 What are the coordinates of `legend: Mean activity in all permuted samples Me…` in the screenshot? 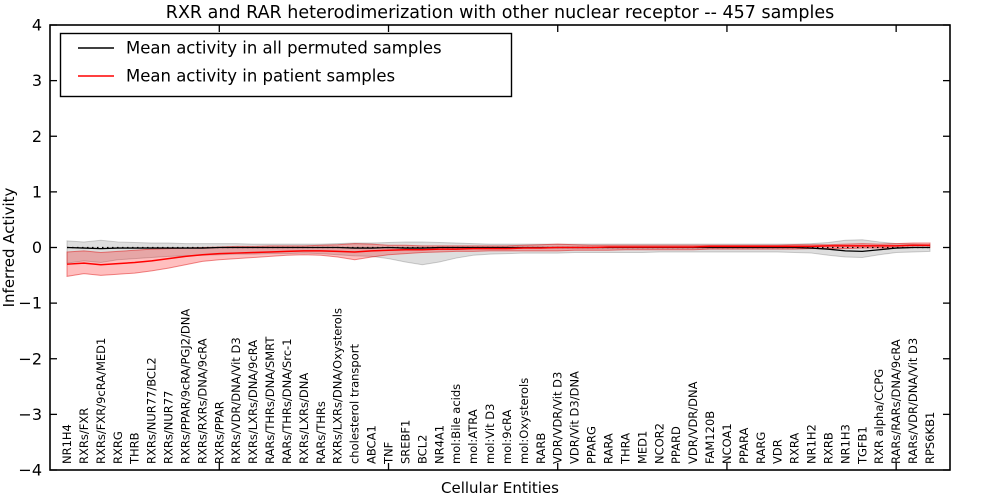 It's located at (286, 65).